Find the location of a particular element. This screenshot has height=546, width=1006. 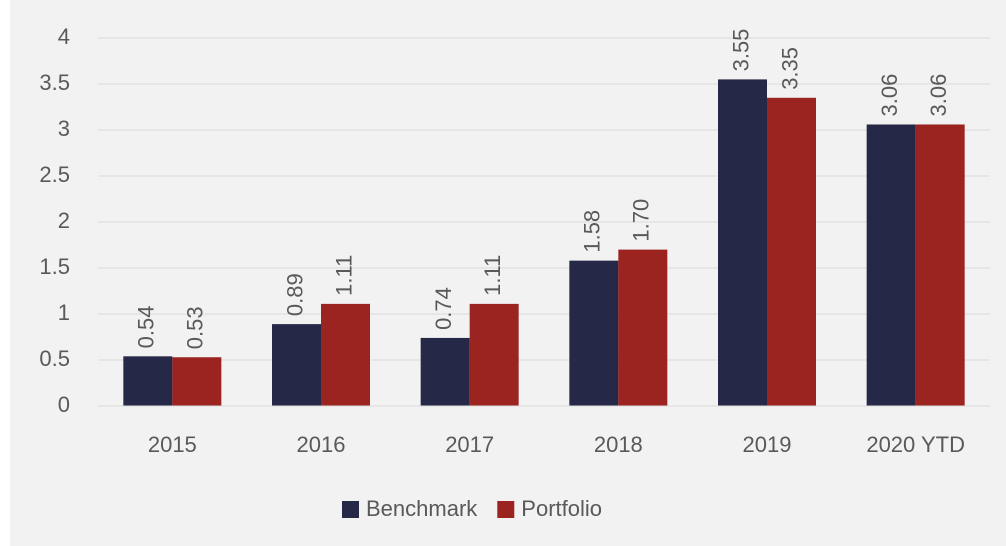

data-label: 3.35 is located at coordinates (789, 68).